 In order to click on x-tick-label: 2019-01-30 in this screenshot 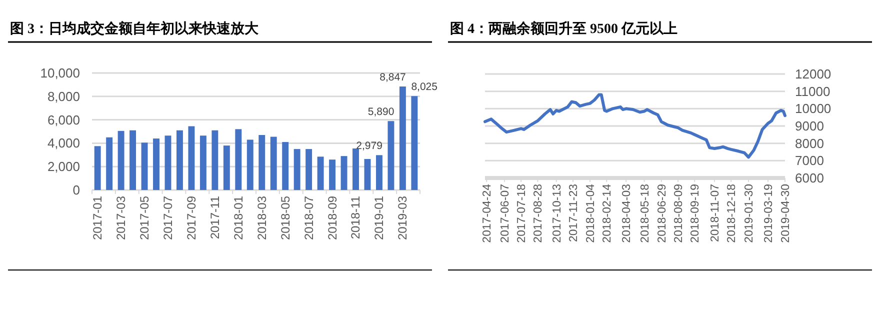, I will do `click(750, 213)`.